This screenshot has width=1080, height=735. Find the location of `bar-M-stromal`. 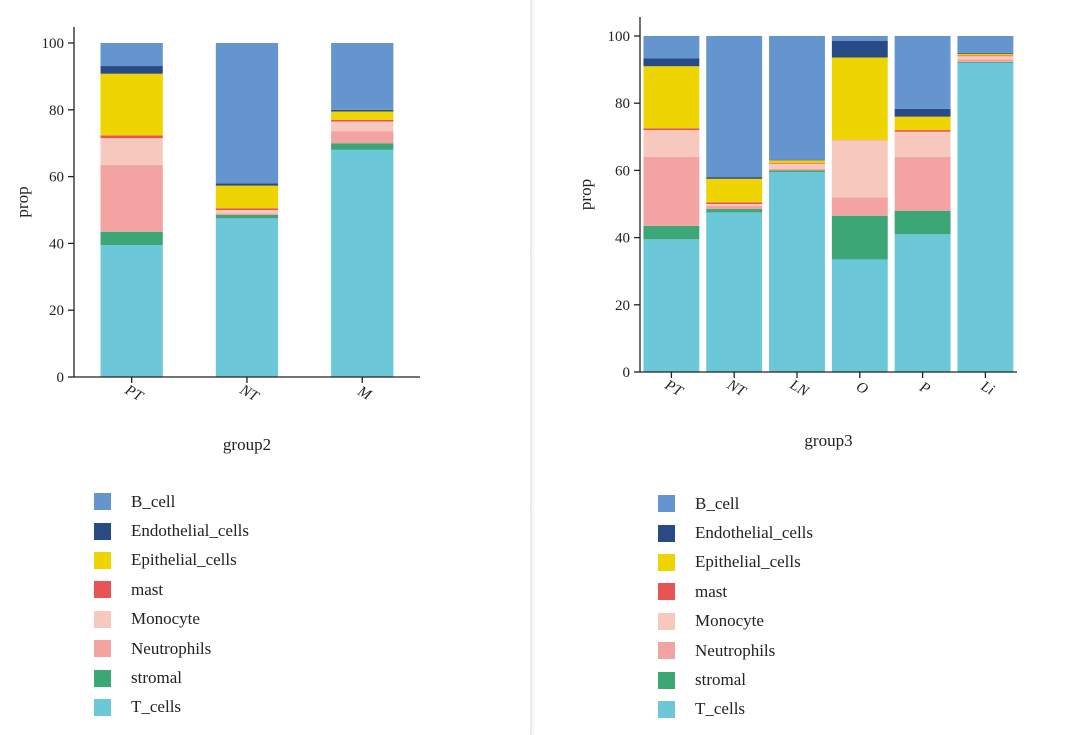

bar-M-stromal is located at coordinates (362, 146).